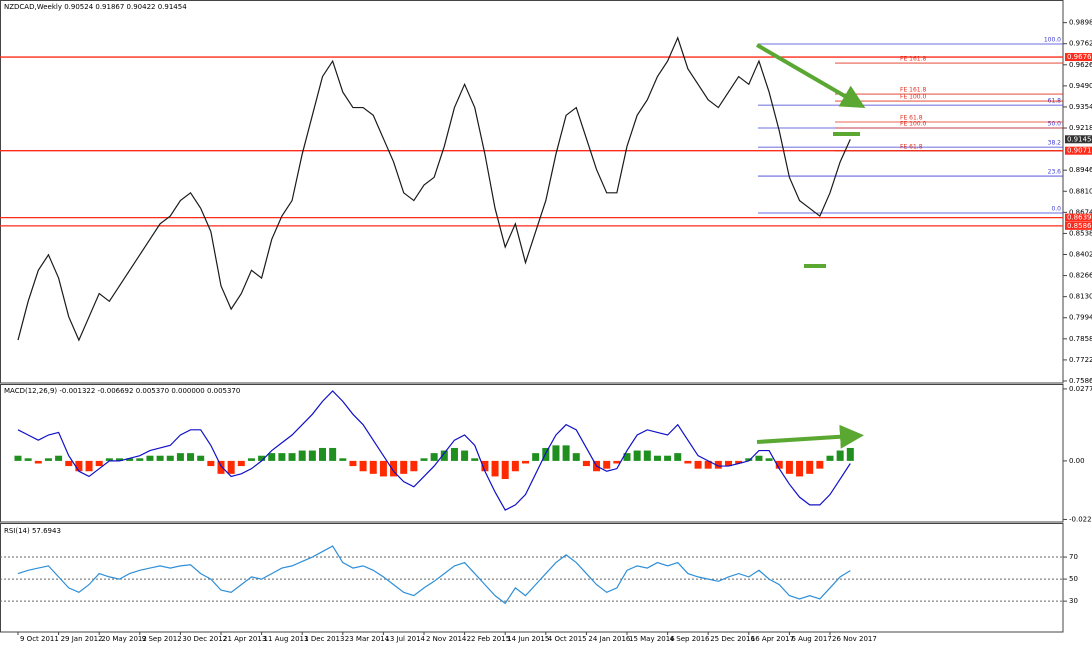 The image size is (1092, 645). Describe the element at coordinates (1077, 461) in the screenshot. I see `y-tick-label: 0.00` at that location.